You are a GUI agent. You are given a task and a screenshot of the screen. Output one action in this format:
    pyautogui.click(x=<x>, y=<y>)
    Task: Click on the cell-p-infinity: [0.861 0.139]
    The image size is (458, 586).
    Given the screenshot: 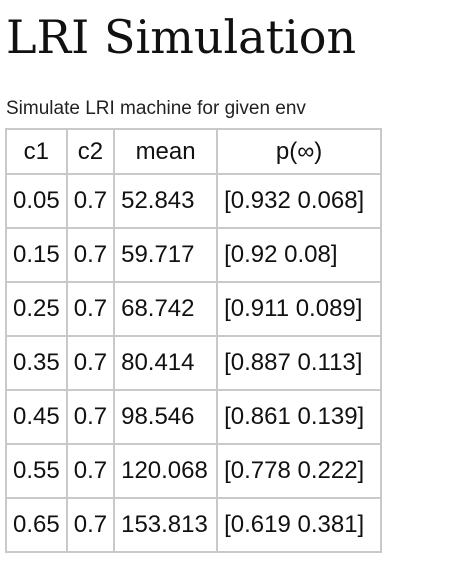 What is the action you would take?
    pyautogui.click(x=299, y=417)
    